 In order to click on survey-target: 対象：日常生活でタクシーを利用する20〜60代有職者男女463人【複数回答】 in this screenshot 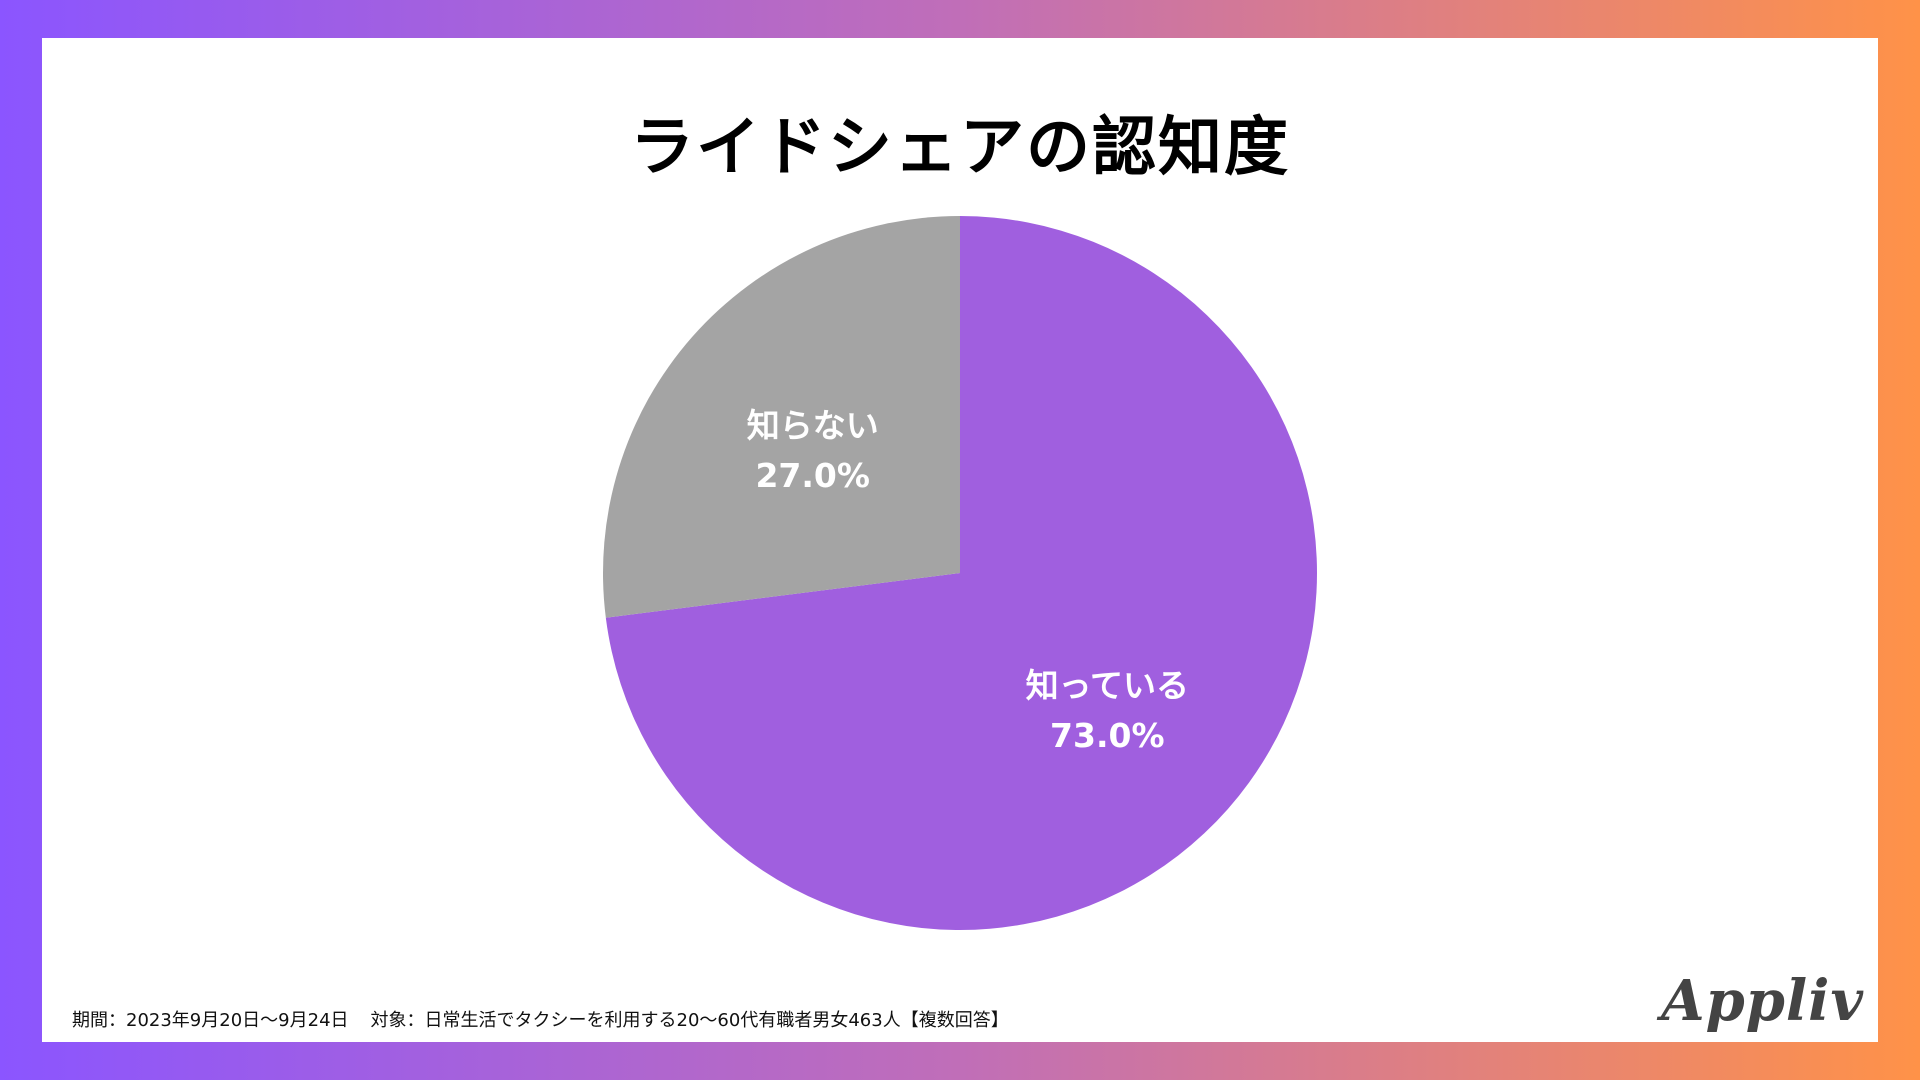, I will do `click(689, 1020)`.